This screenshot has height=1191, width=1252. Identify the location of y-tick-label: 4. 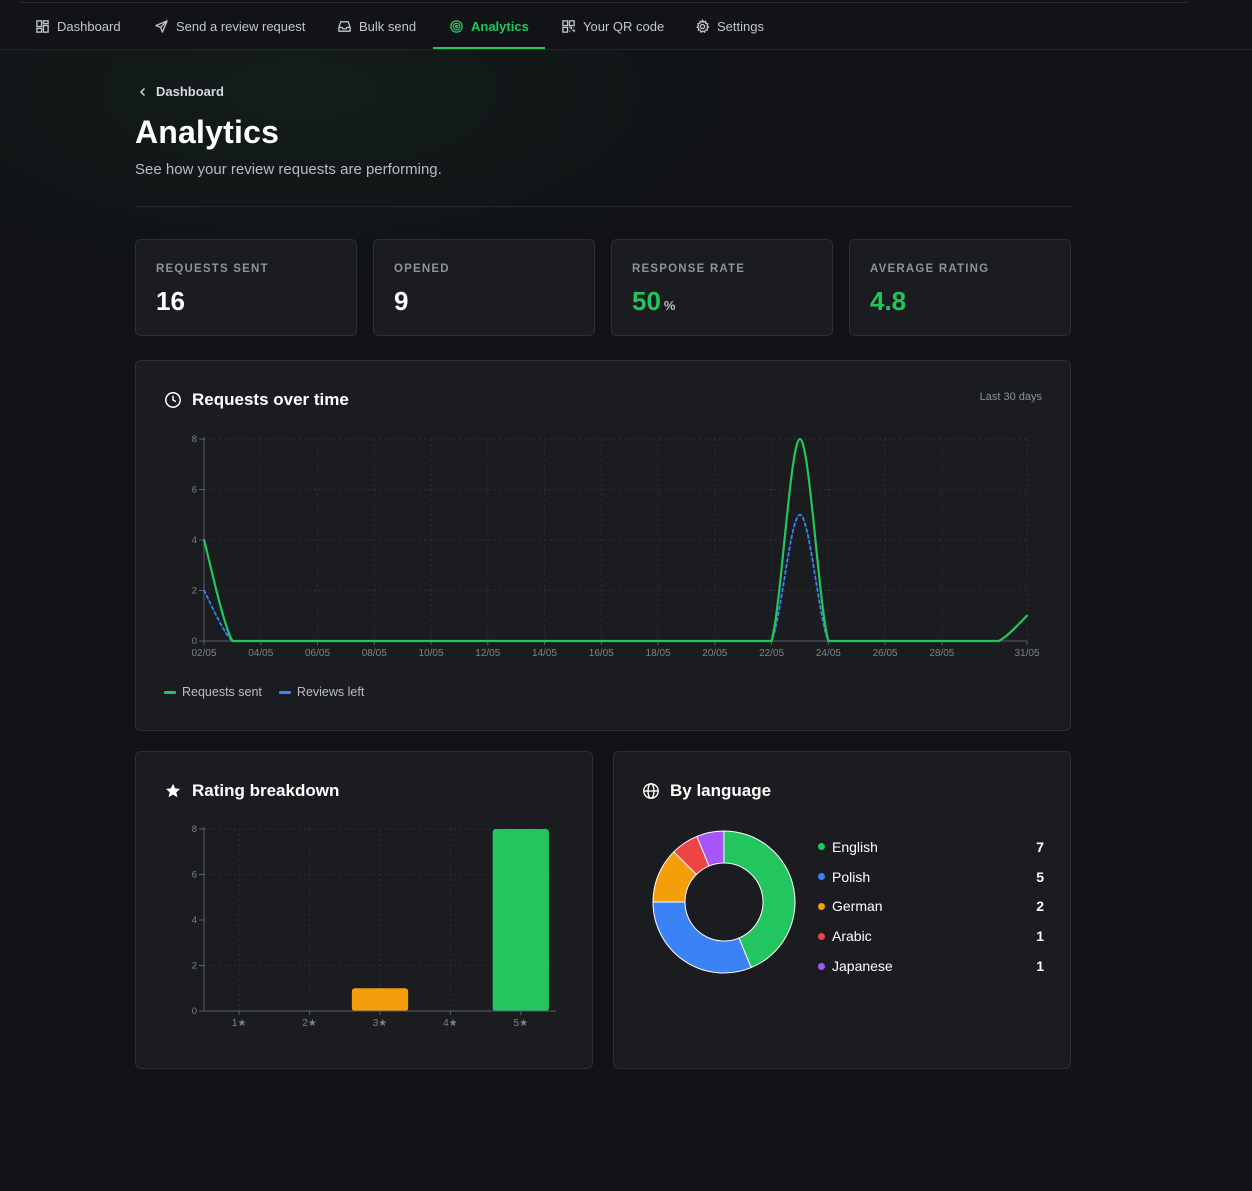
(194, 540).